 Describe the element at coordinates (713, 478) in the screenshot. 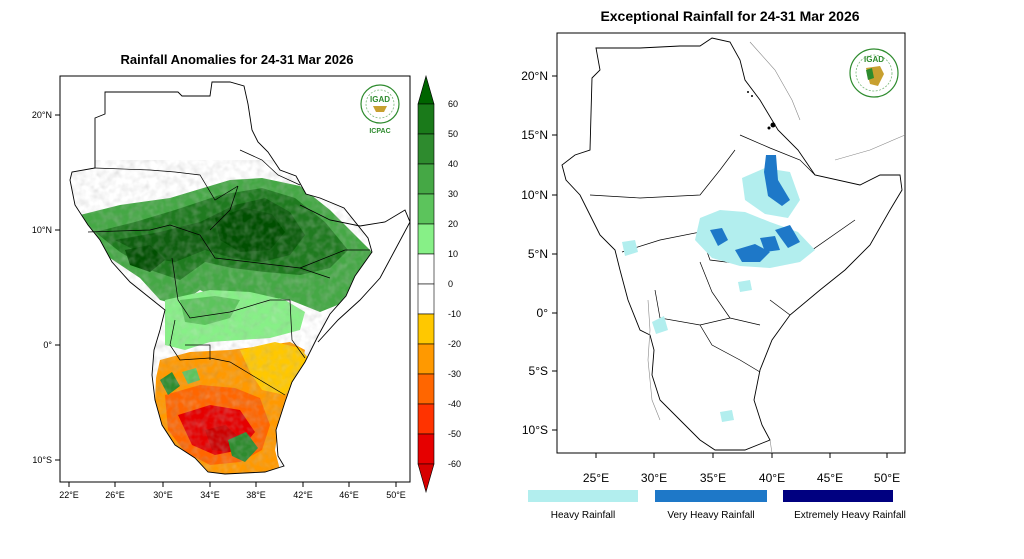

I see `right-lon-label: 35°E` at that location.